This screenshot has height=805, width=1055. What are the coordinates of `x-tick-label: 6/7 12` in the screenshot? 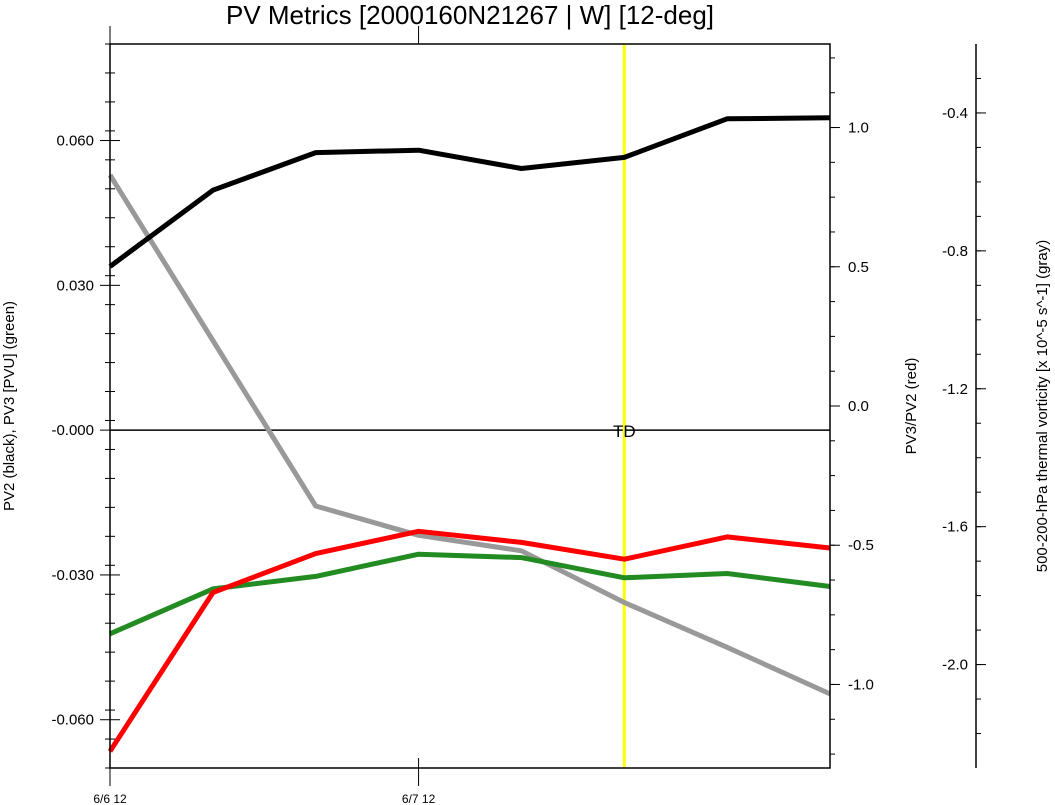 It's located at (419, 798).